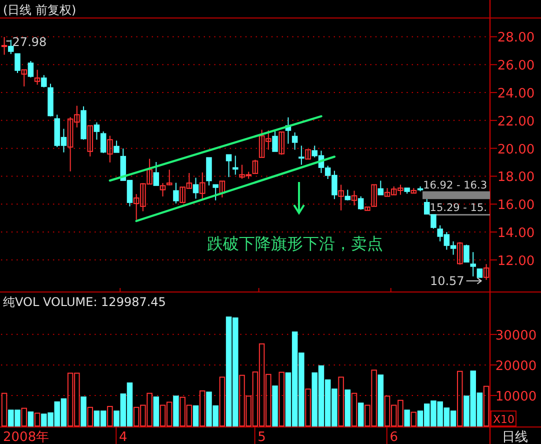 This screenshot has width=541, height=444. I want to click on y-tick-label: 16.00, so click(516, 206).